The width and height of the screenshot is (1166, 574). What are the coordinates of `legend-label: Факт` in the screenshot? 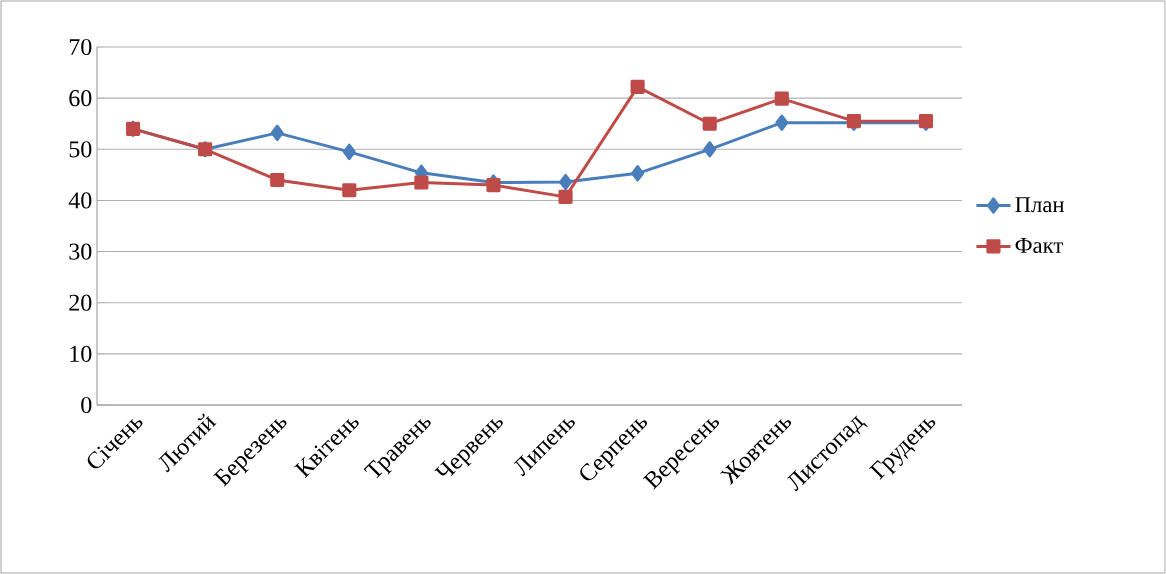 It's located at (1039, 245).